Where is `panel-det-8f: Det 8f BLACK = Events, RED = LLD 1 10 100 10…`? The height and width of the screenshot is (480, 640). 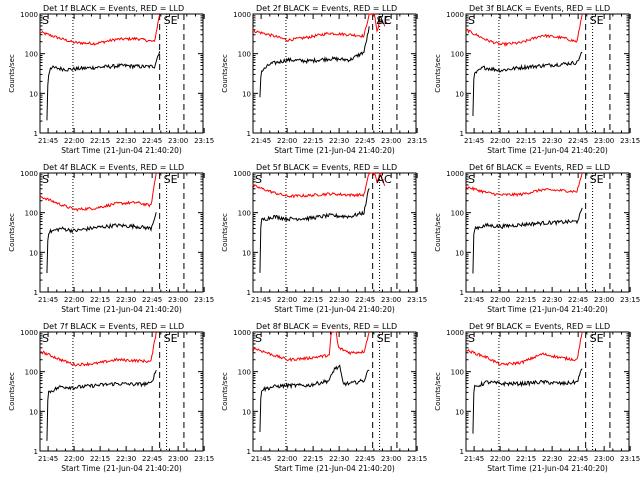 panel-det-8f: Det 8f BLACK = Events, RED = LLD 1 10 100 10… is located at coordinates (324, 397).